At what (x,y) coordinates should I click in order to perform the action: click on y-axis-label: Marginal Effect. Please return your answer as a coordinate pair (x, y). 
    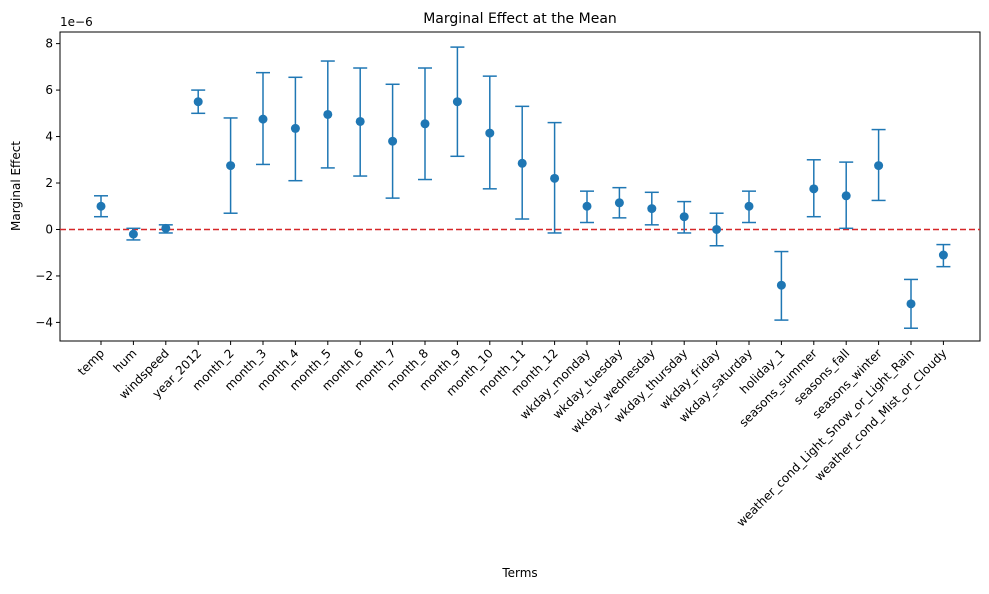
    Looking at the image, I should click on (16, 186).